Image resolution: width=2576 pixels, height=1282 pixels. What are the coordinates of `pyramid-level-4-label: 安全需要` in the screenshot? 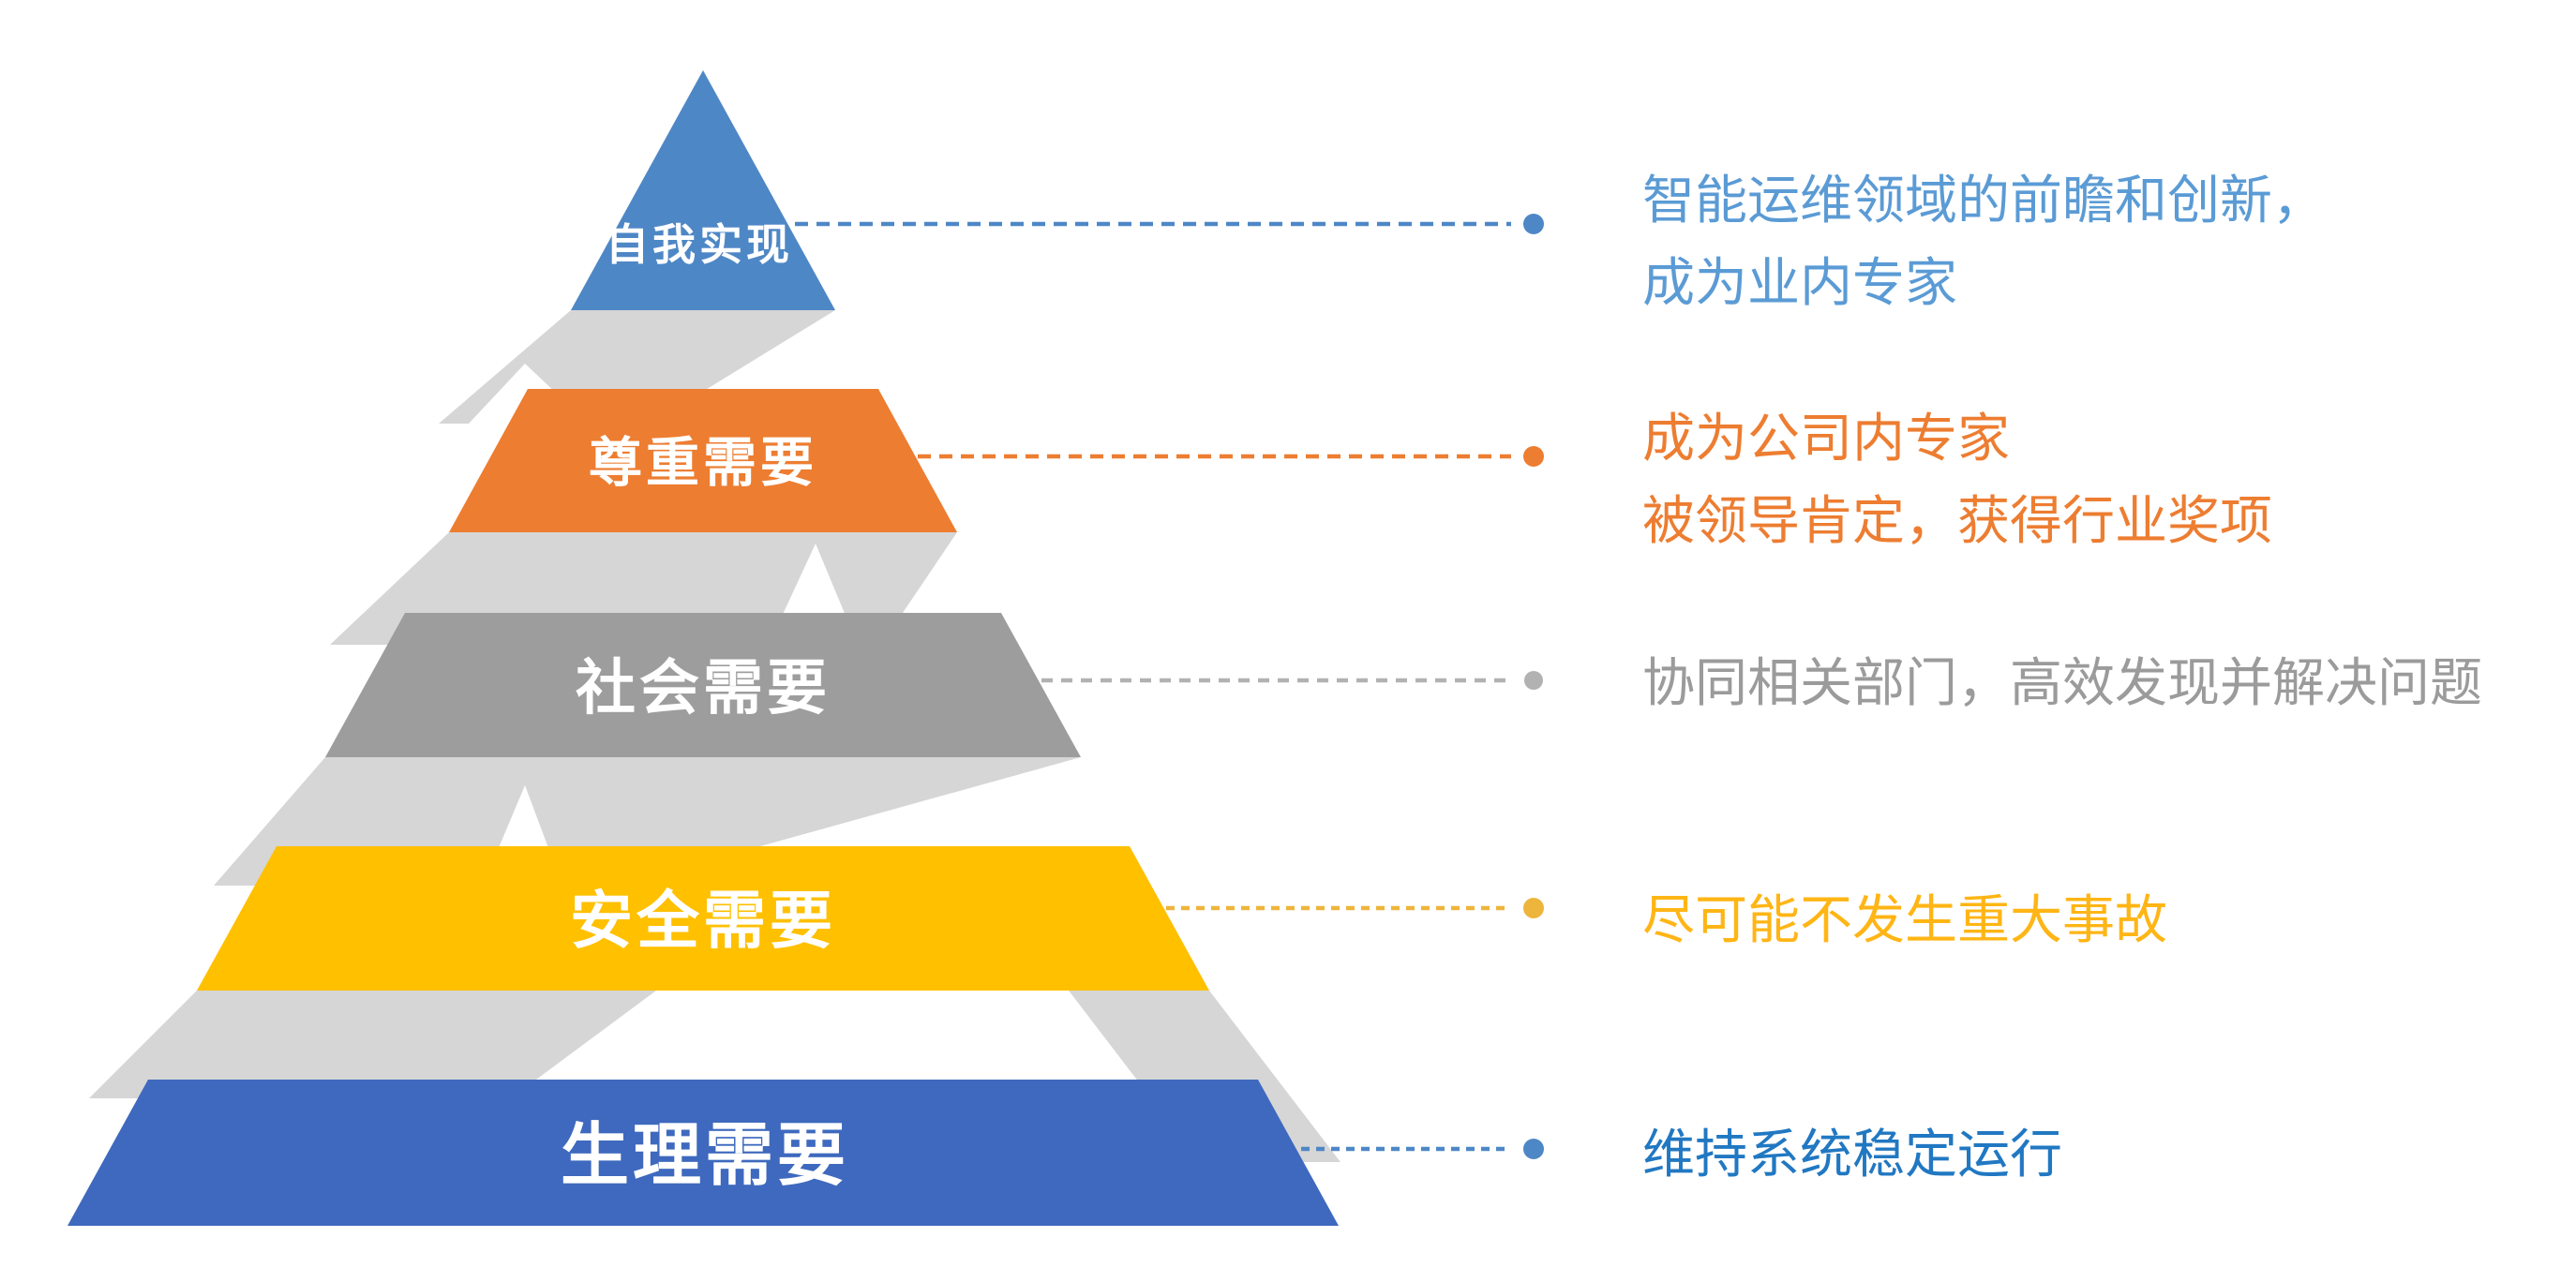 It's located at (703, 922).